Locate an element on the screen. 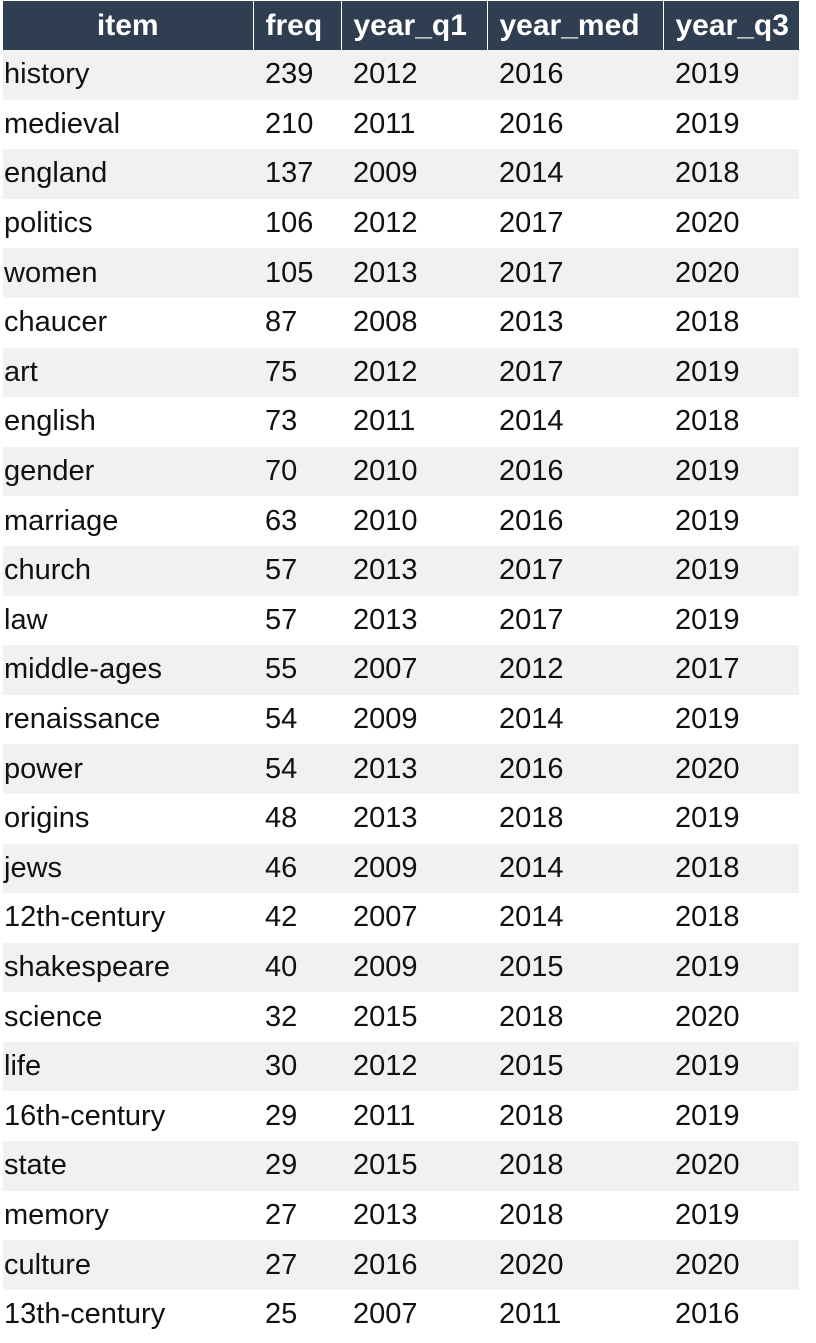 Image resolution: width=816 pixels, height=1343 pixels. cell-item: law is located at coordinates (128, 620).